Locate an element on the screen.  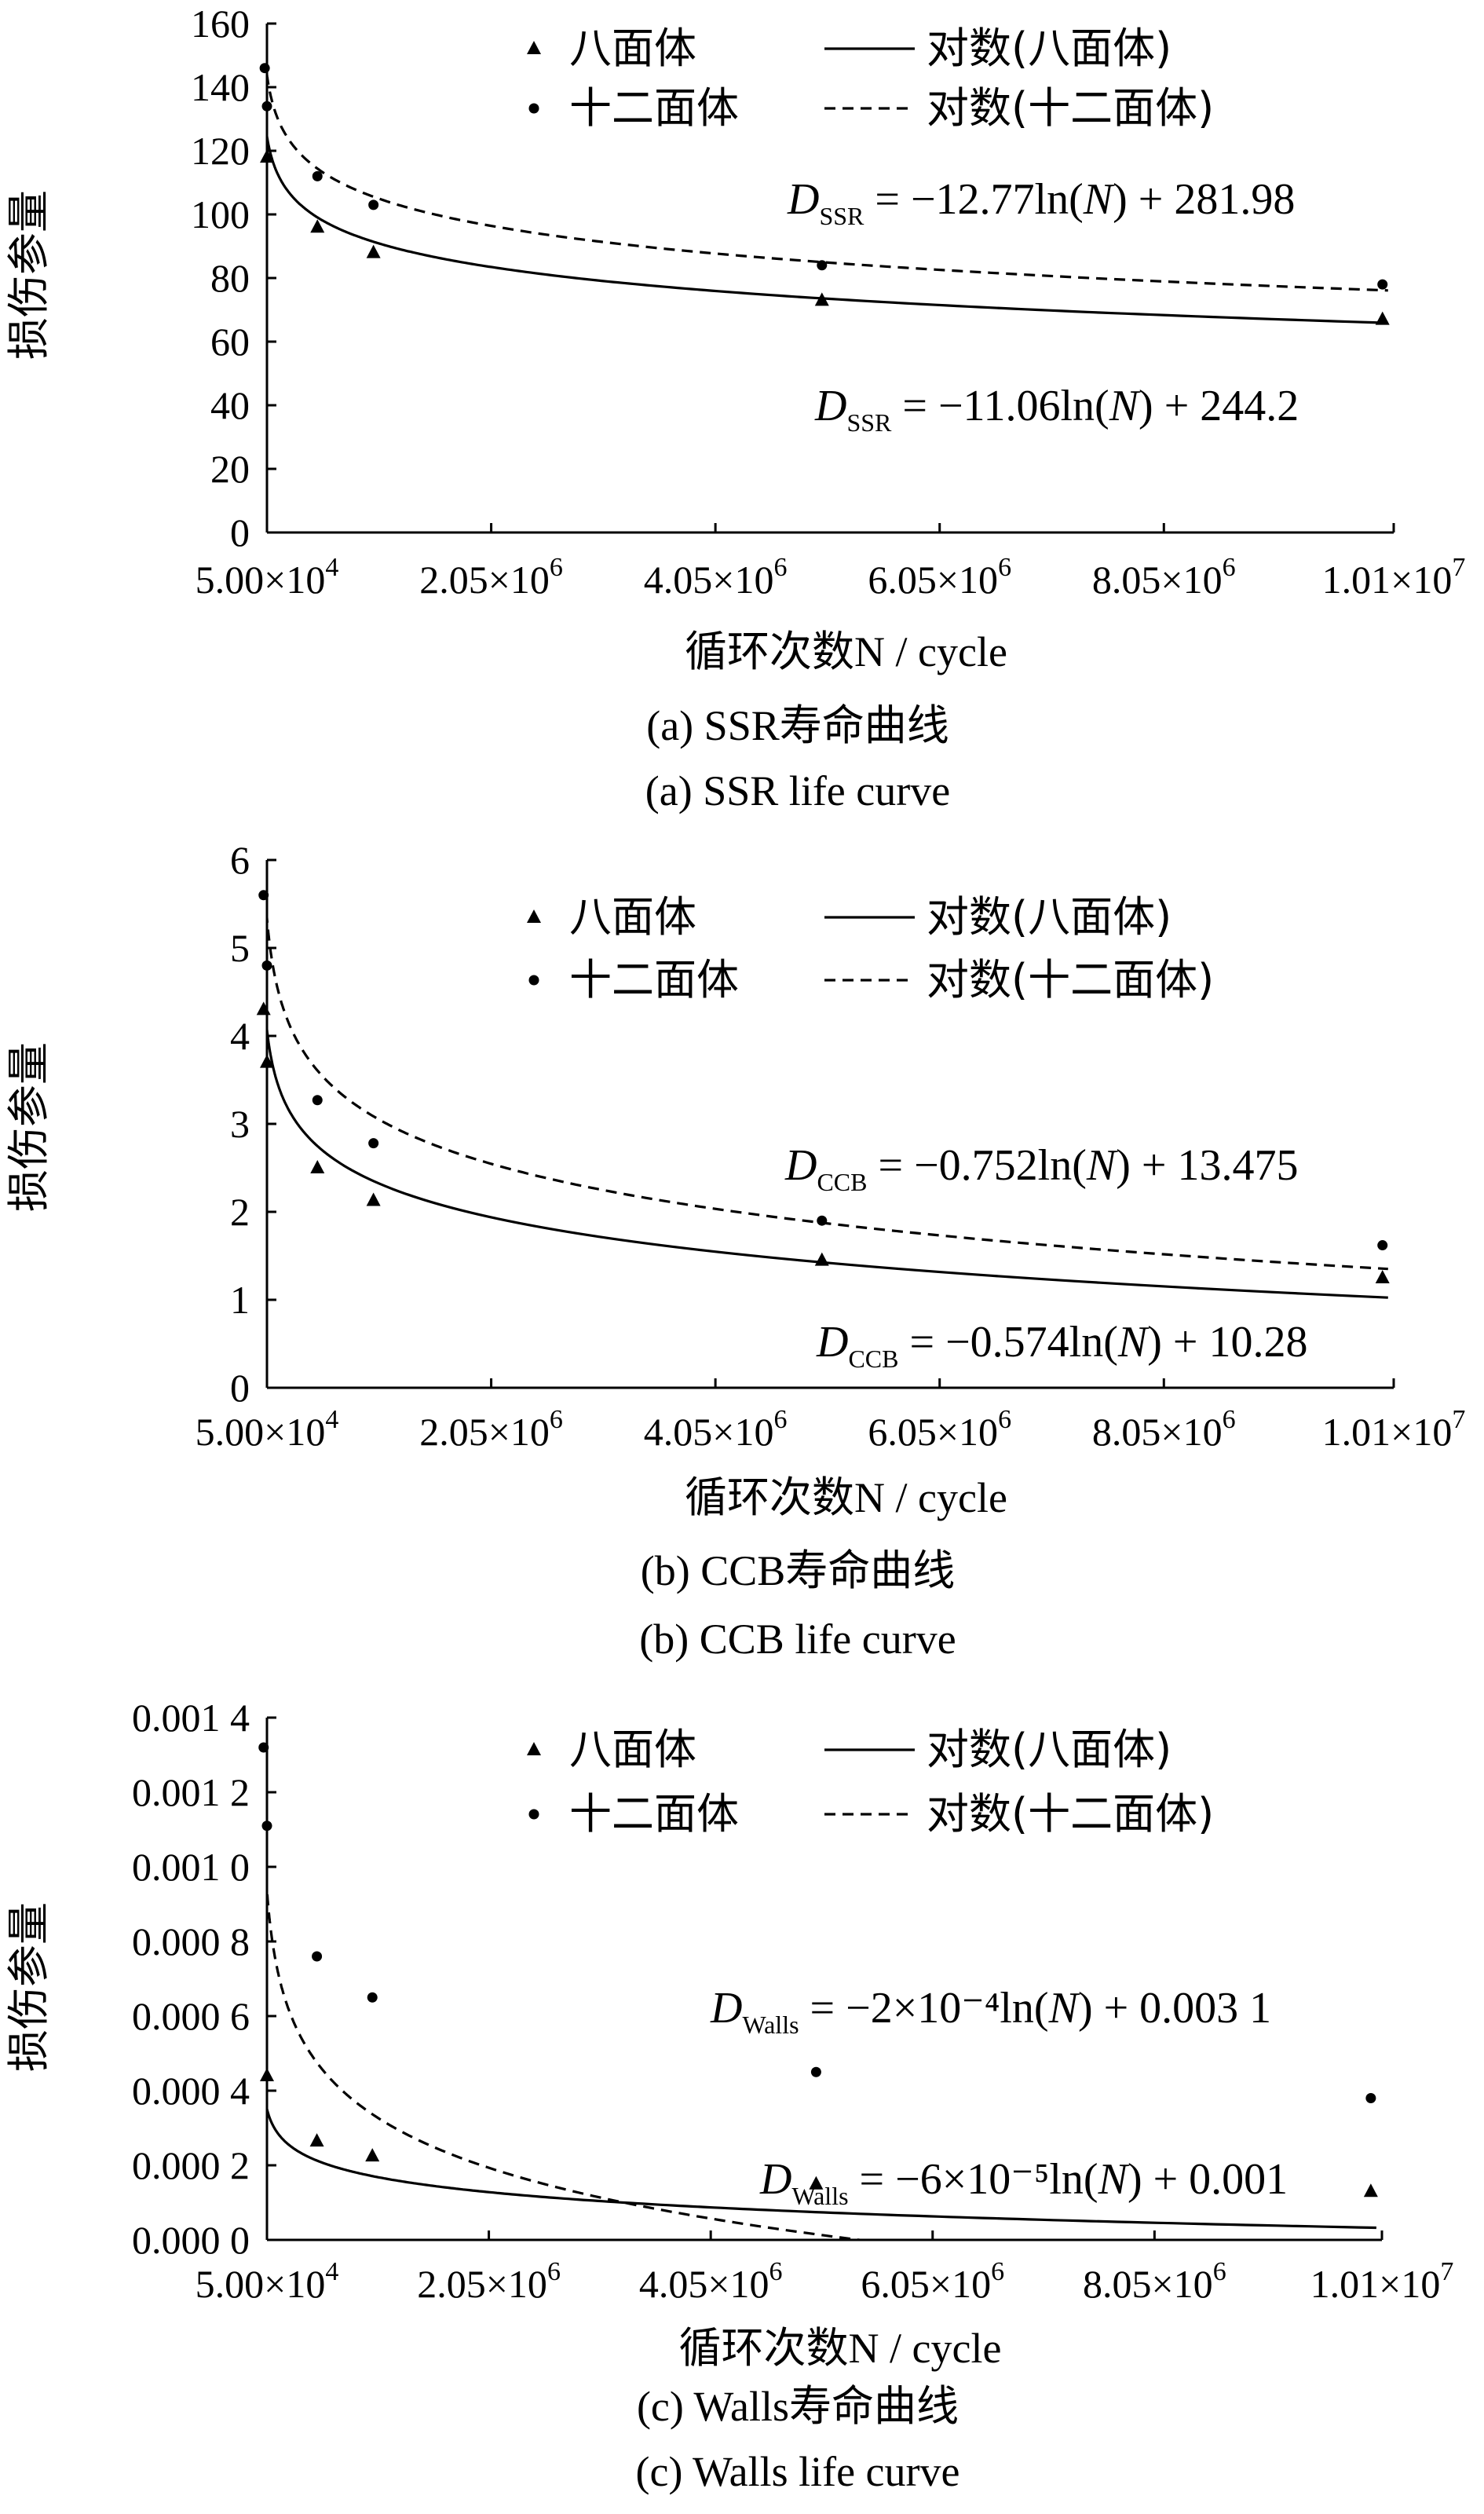
equation-subscript: CCB is located at coordinates (842, 1182).